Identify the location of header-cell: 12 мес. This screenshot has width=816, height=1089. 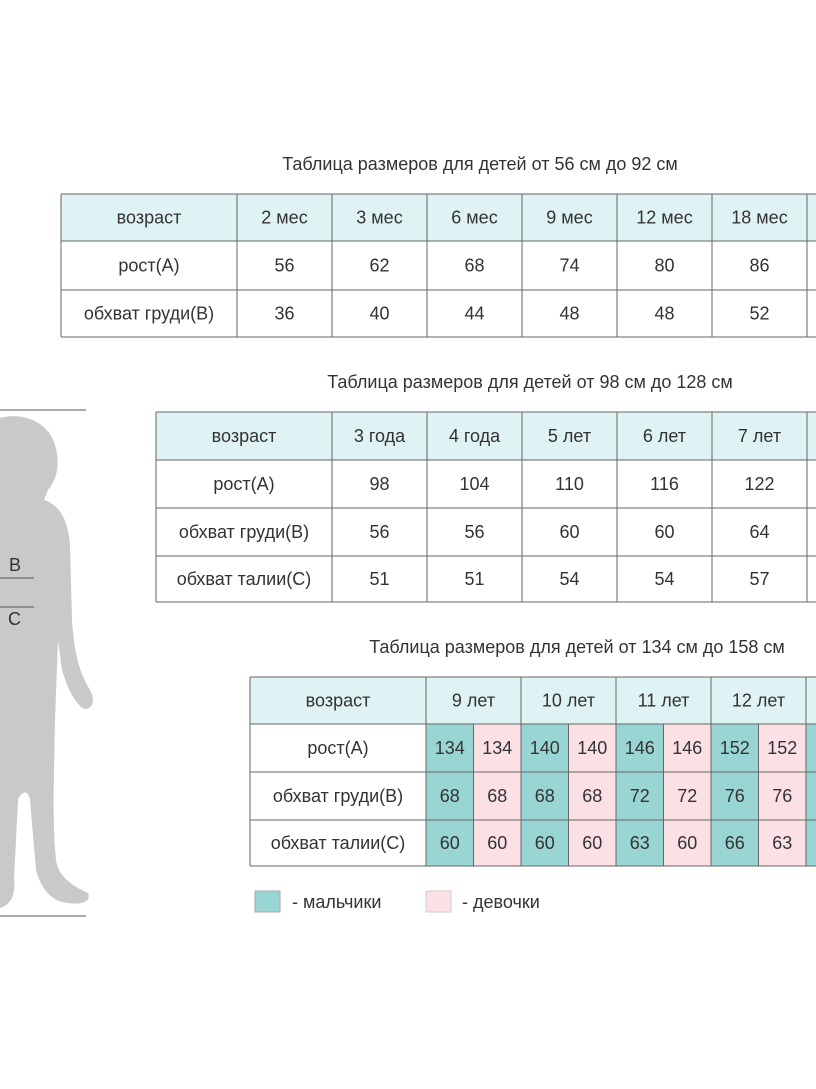
(664, 217).